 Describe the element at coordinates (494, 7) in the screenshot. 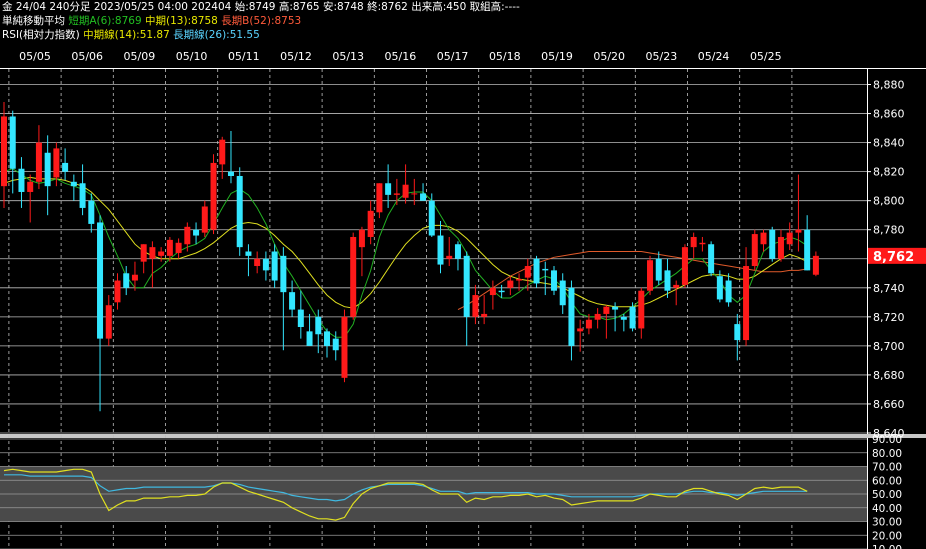

I see `open-interest-value: 取組高:----` at that location.